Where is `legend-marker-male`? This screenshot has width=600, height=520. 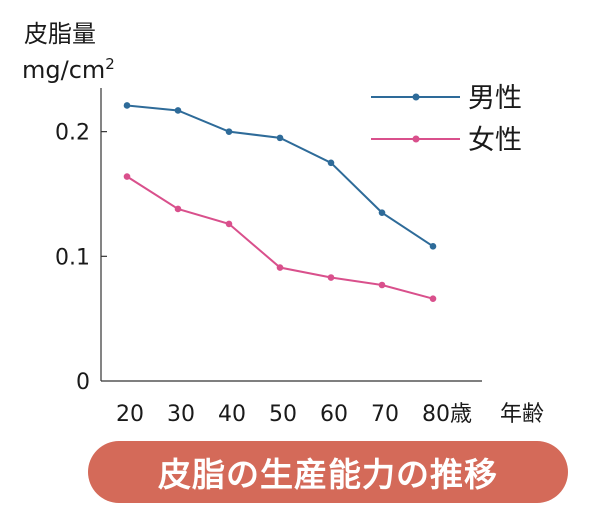 legend-marker-male is located at coordinates (416, 97).